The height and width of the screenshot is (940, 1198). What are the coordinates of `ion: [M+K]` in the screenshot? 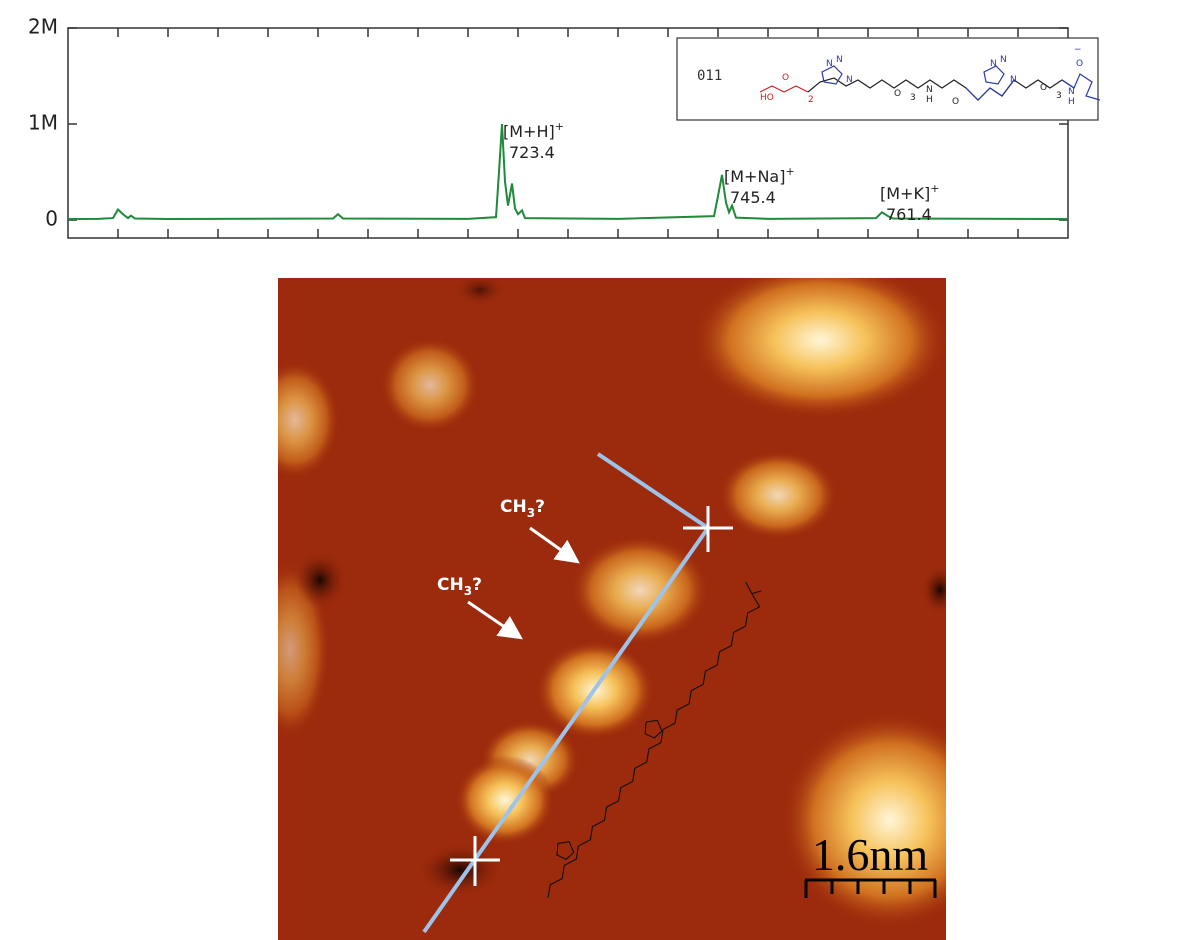 It's located at (905, 193).